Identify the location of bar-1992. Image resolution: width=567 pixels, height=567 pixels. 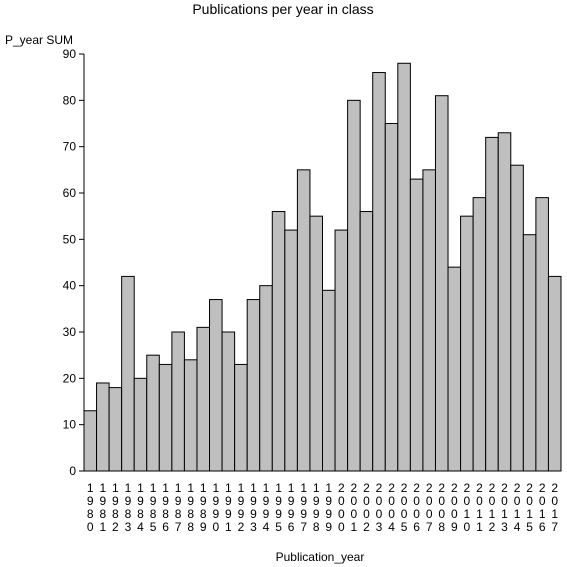
(241, 417).